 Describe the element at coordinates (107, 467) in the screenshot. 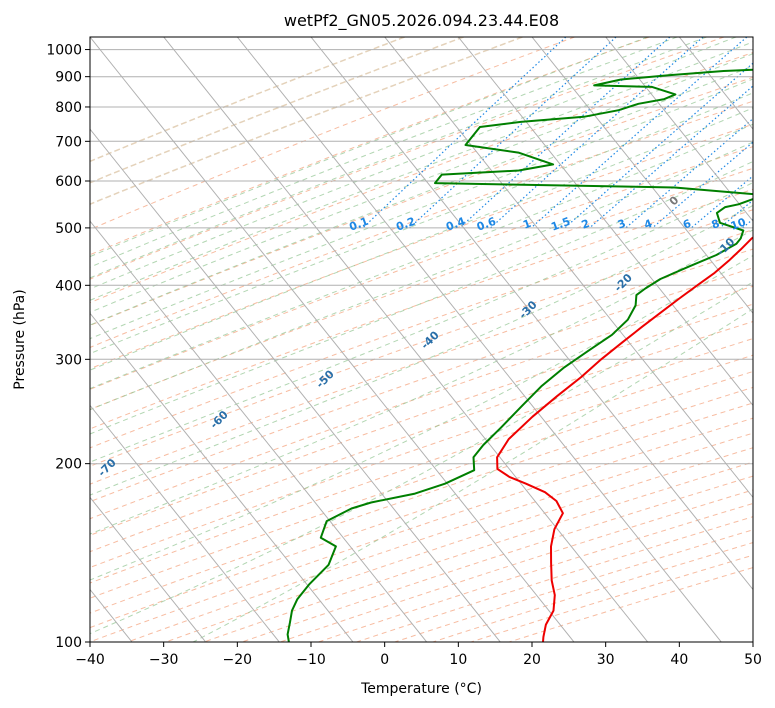

I see `dry-adiabat-label: -70` at that location.